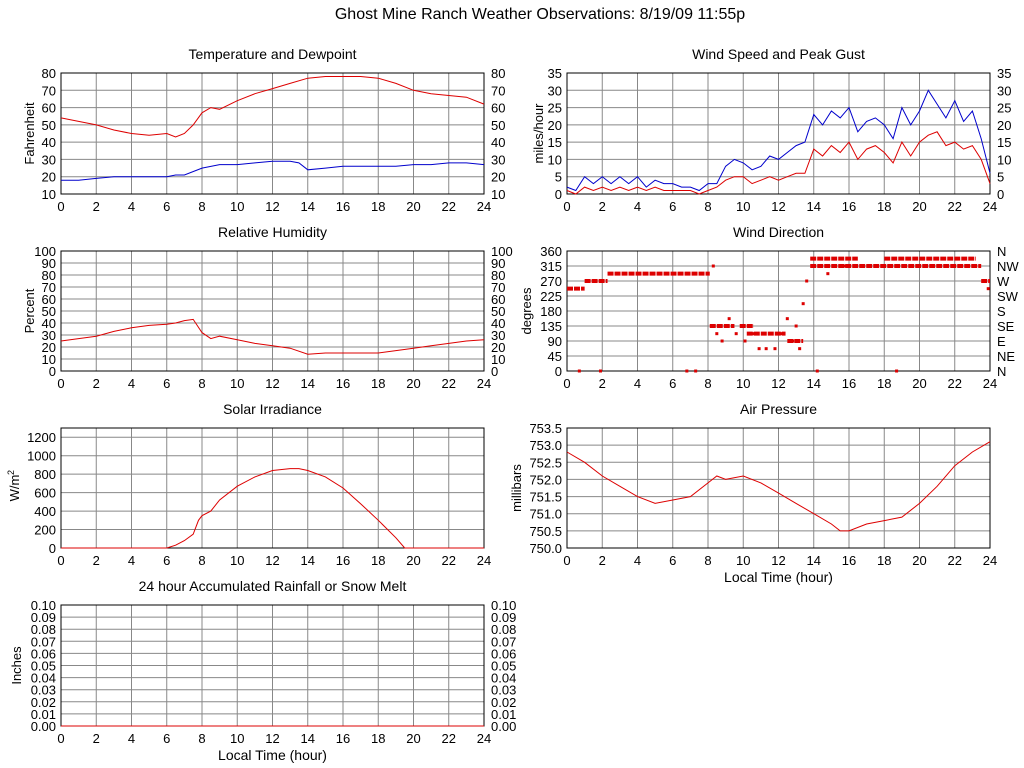  I want to click on x-tick-label: 10, so click(743, 206).